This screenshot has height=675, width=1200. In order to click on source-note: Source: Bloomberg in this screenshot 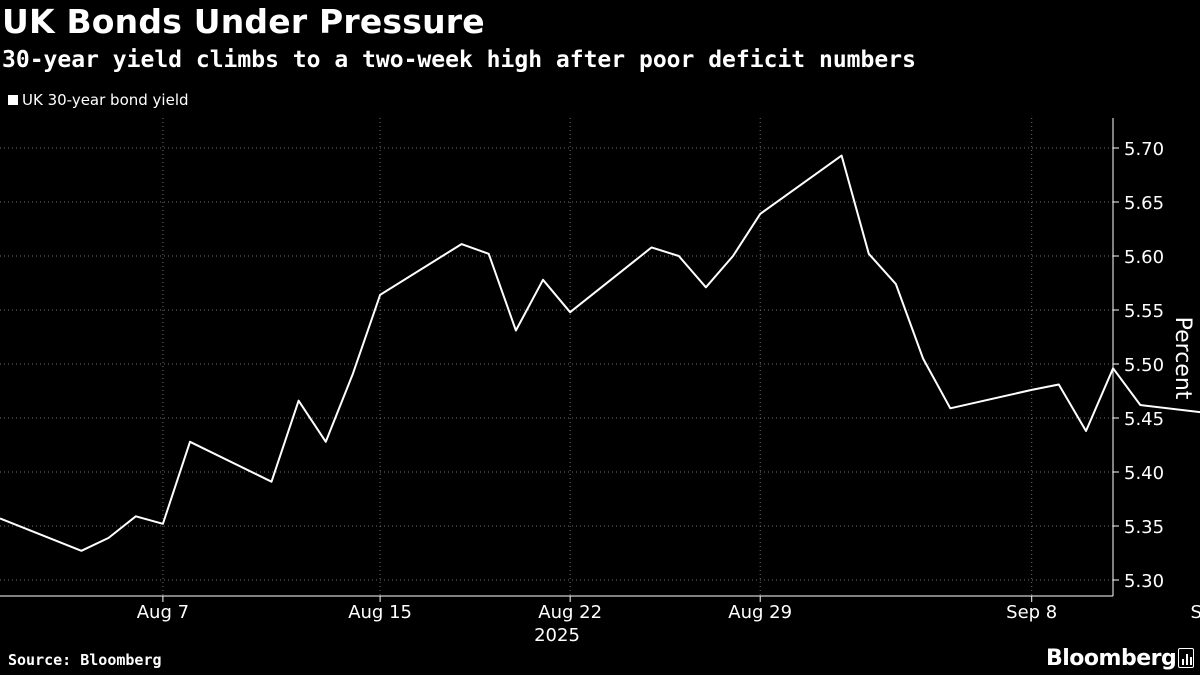, I will do `click(85, 660)`.